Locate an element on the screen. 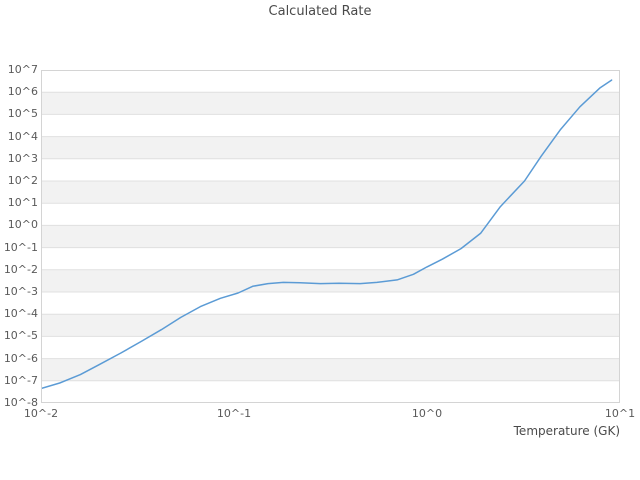 This screenshot has width=640, height=480. y-tick-label: 10^3 is located at coordinates (22, 158).